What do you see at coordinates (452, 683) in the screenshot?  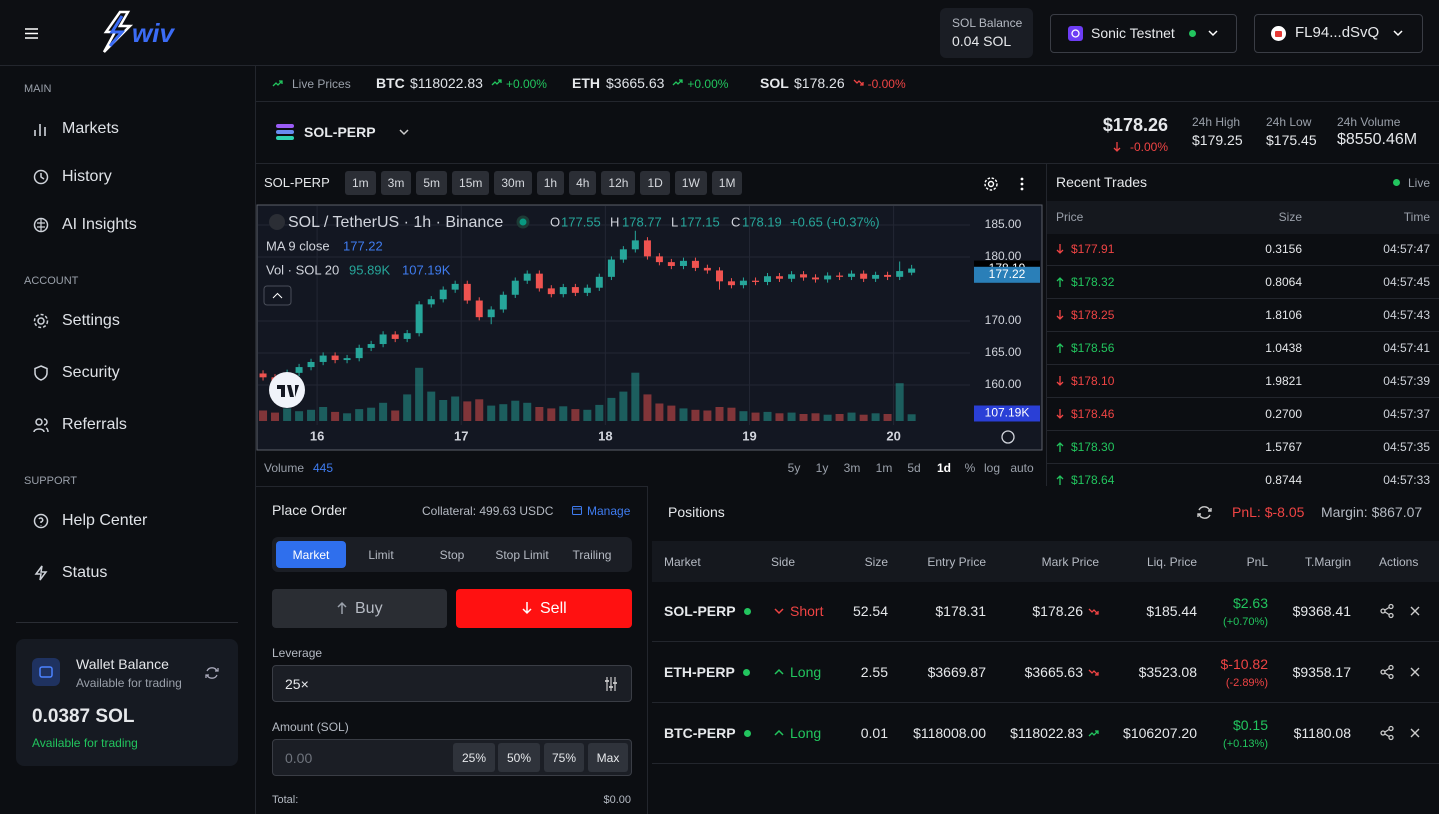 I see `leverage-input` at bounding box center [452, 683].